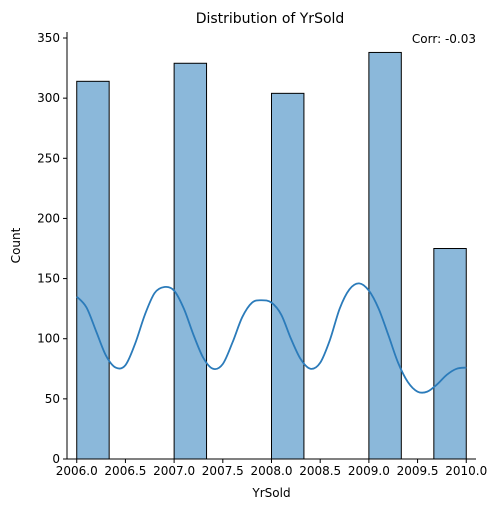  I want to click on x-tick-label: 2009.0, so click(369, 471).